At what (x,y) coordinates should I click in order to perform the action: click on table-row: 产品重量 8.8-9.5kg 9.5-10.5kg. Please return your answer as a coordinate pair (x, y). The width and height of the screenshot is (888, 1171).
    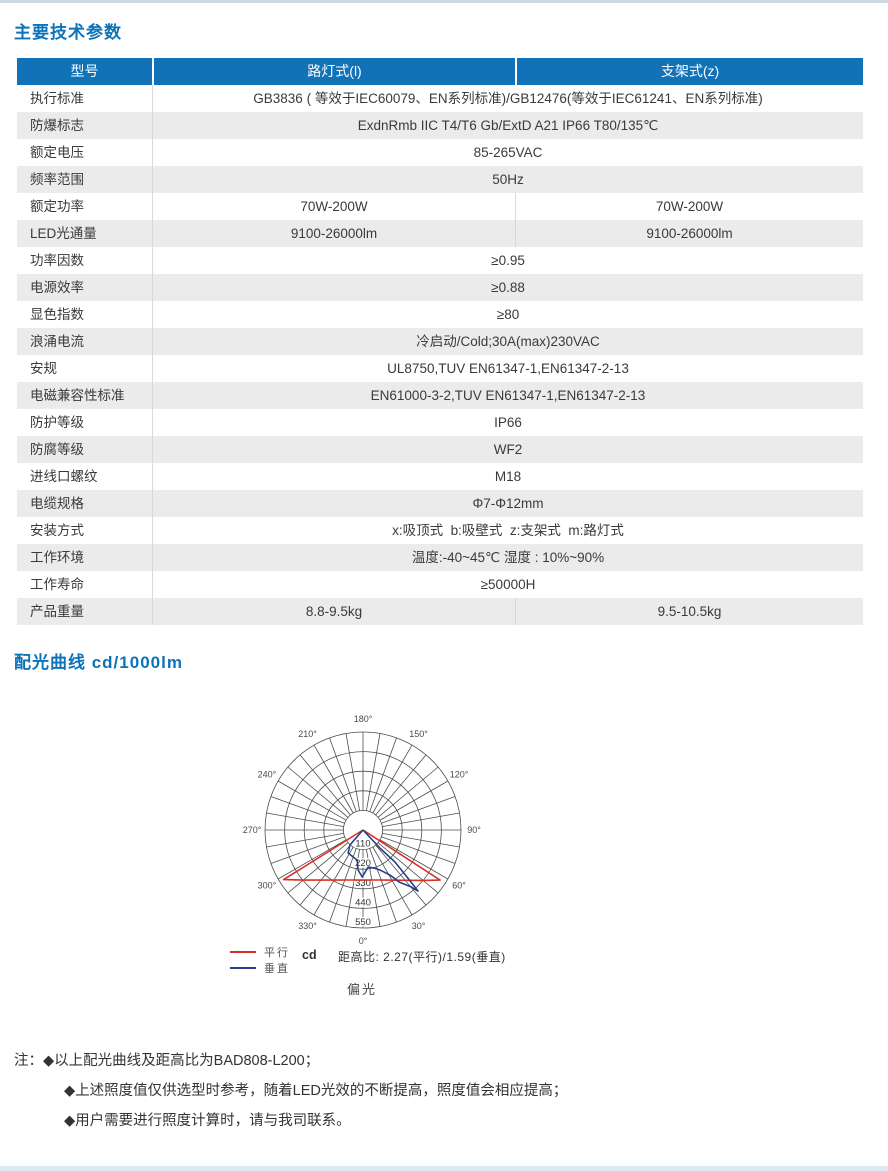
    Looking at the image, I should click on (440, 611).